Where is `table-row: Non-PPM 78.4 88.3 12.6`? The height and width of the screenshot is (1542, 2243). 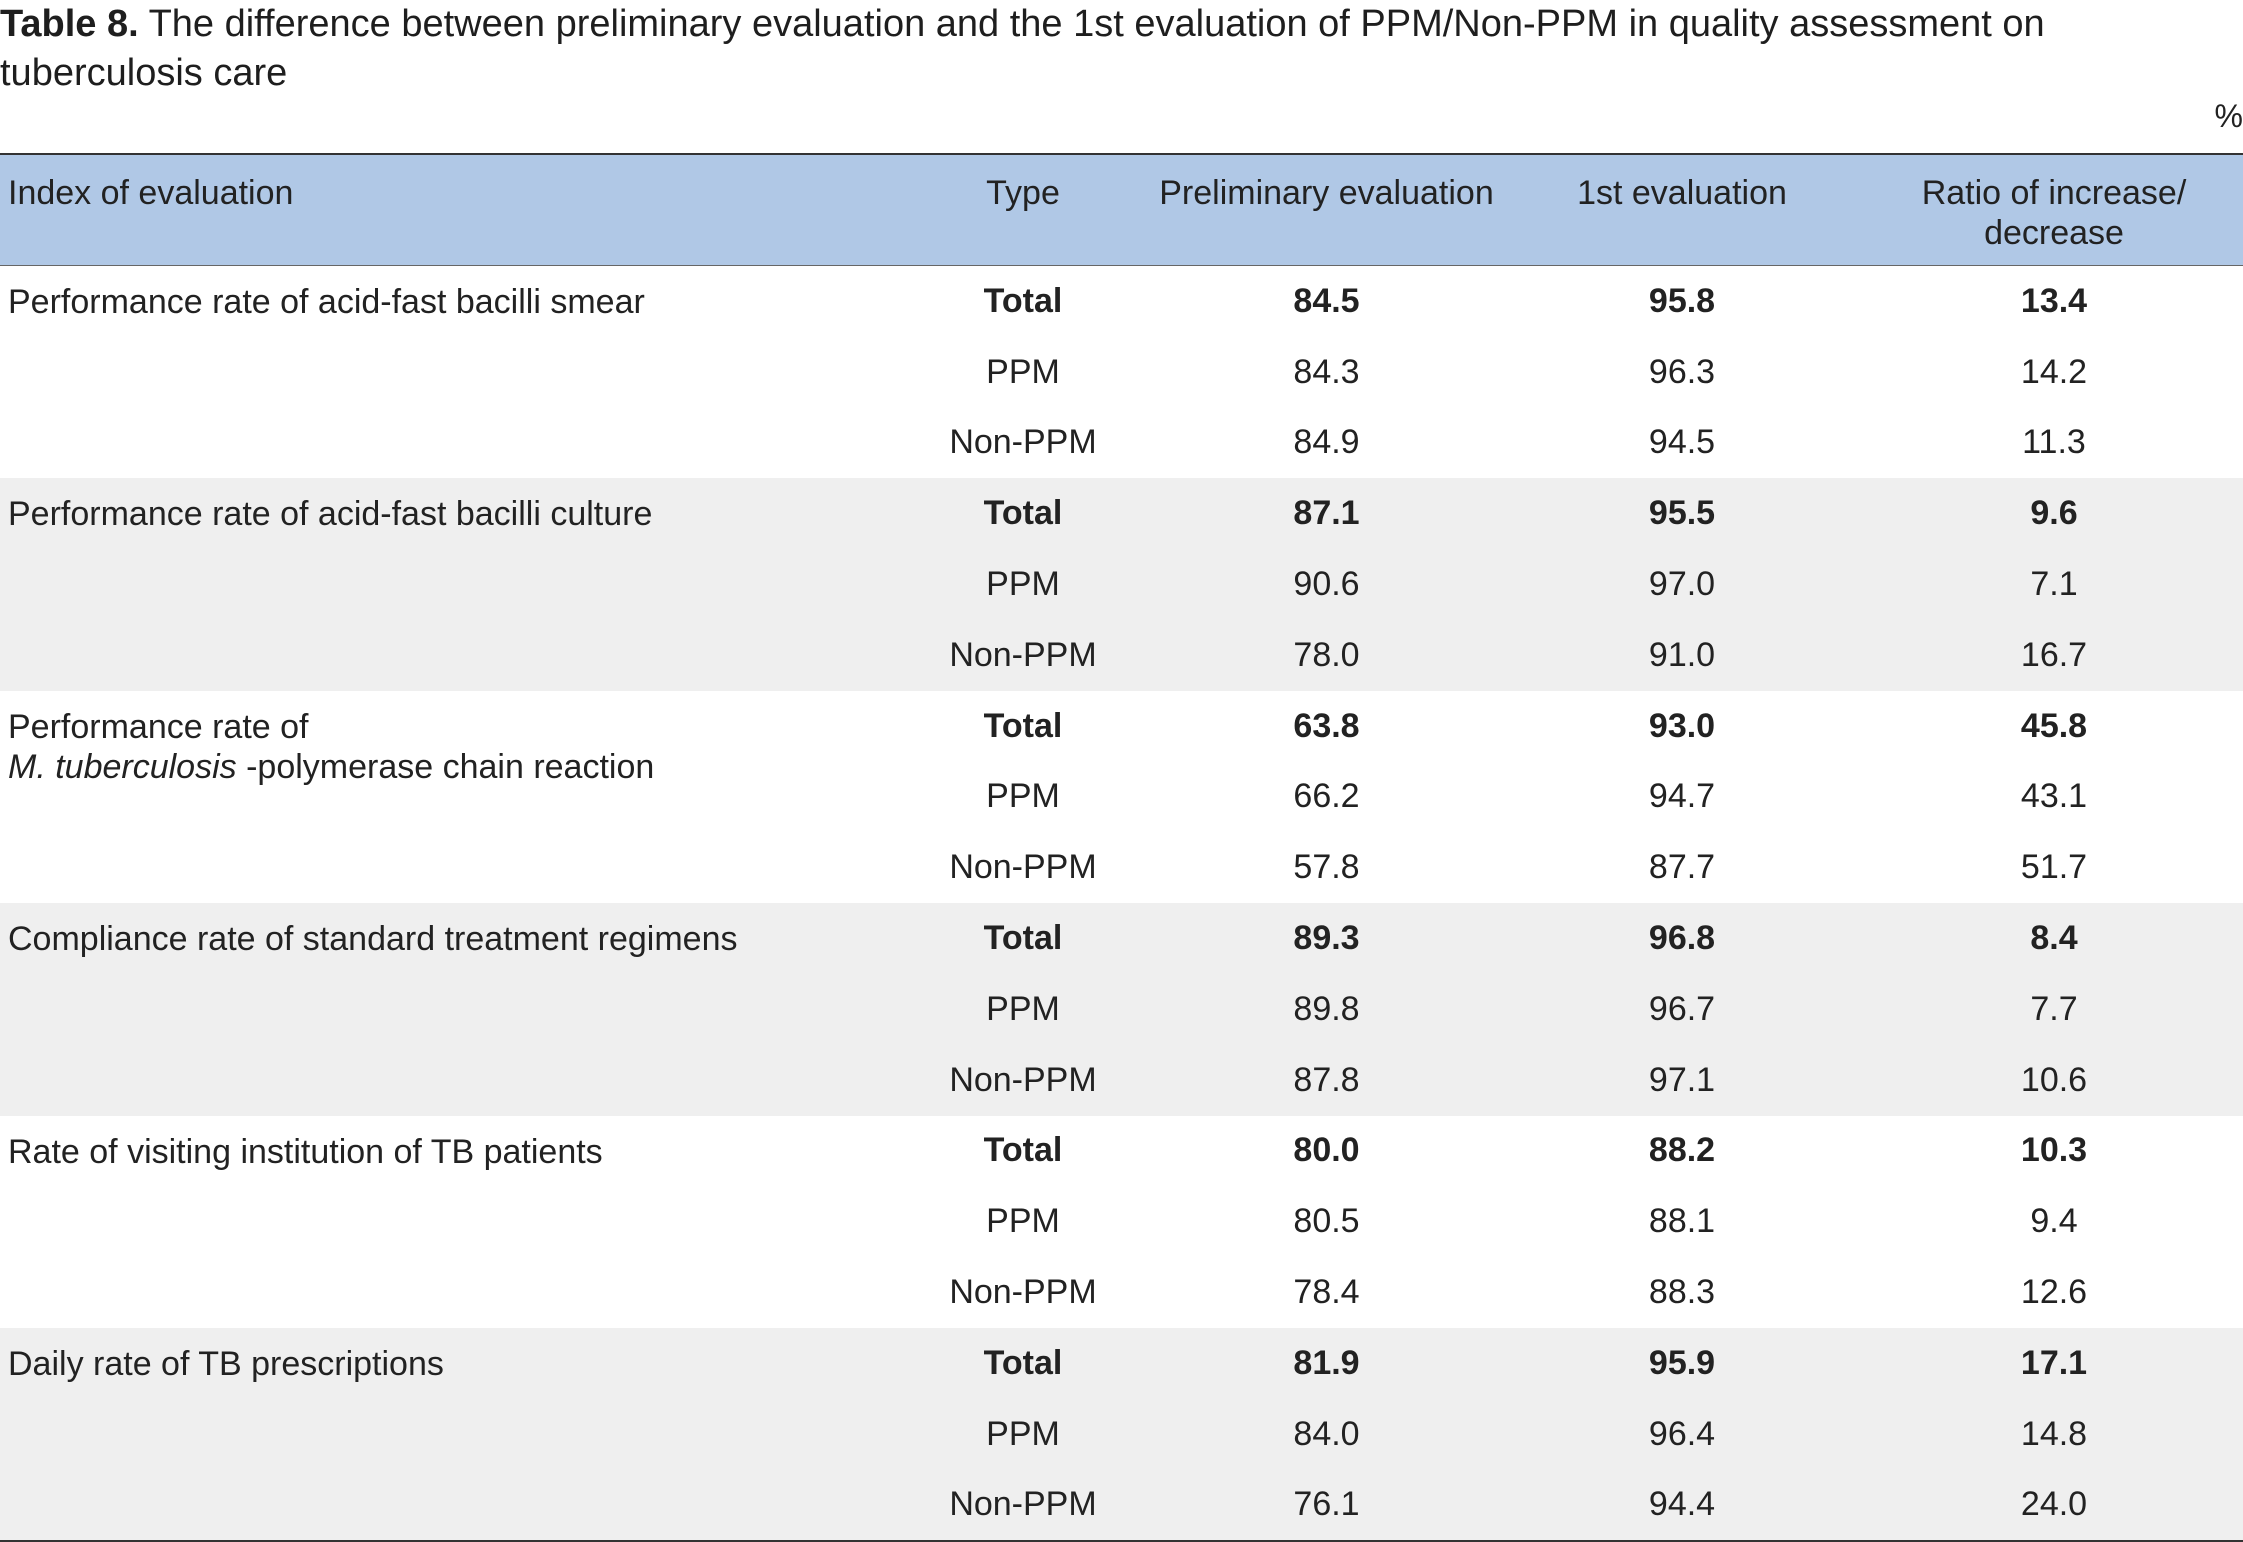 table-row: Non-PPM 78.4 88.3 12.6 is located at coordinates (1121, 1292).